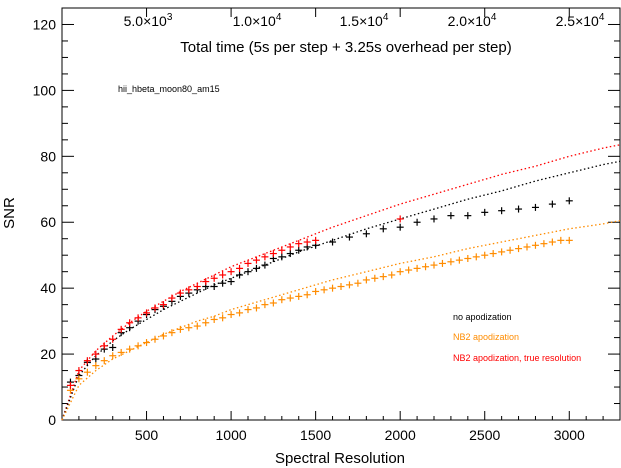 The height and width of the screenshot is (468, 621). Describe the element at coordinates (52, 420) in the screenshot. I see `y-tick-label: 0` at that location.